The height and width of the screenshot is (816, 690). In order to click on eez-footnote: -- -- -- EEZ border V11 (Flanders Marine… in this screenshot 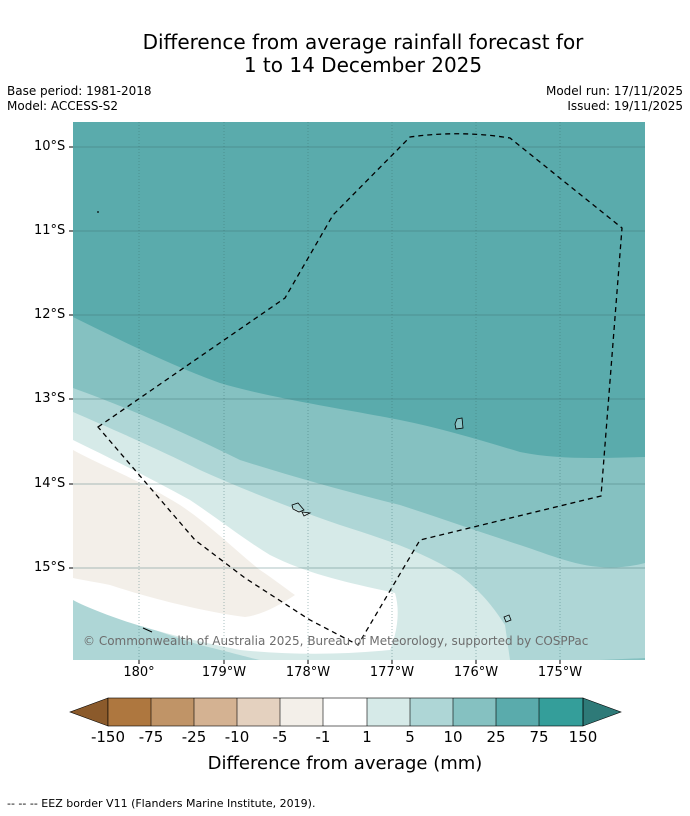, I will do `click(161, 803)`.